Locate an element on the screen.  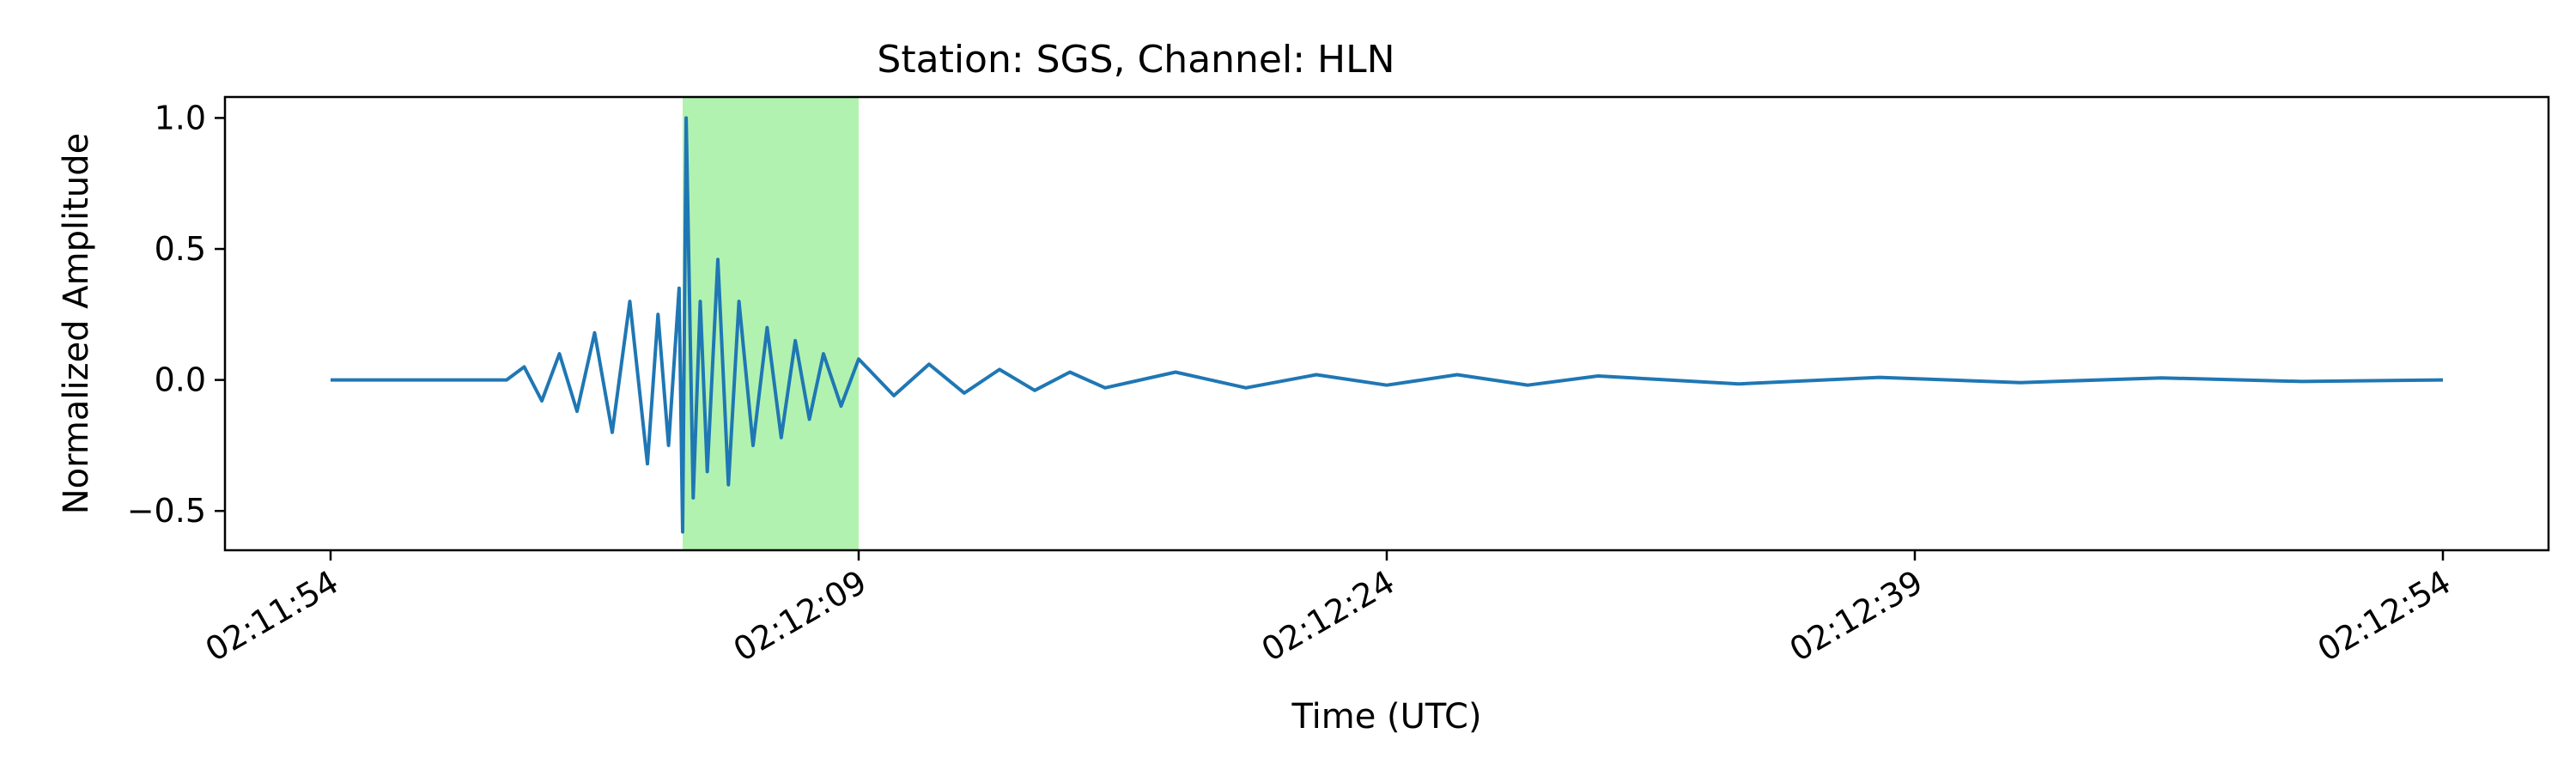
highlight-window is located at coordinates (771, 323).